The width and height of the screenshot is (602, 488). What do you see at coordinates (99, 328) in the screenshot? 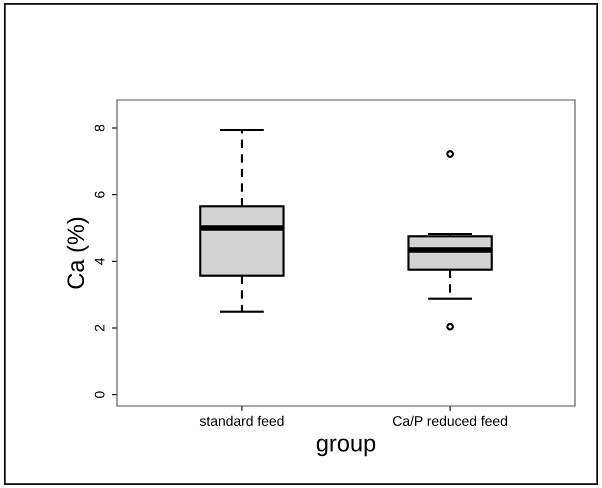
I see `y-tick-label: 2` at bounding box center [99, 328].